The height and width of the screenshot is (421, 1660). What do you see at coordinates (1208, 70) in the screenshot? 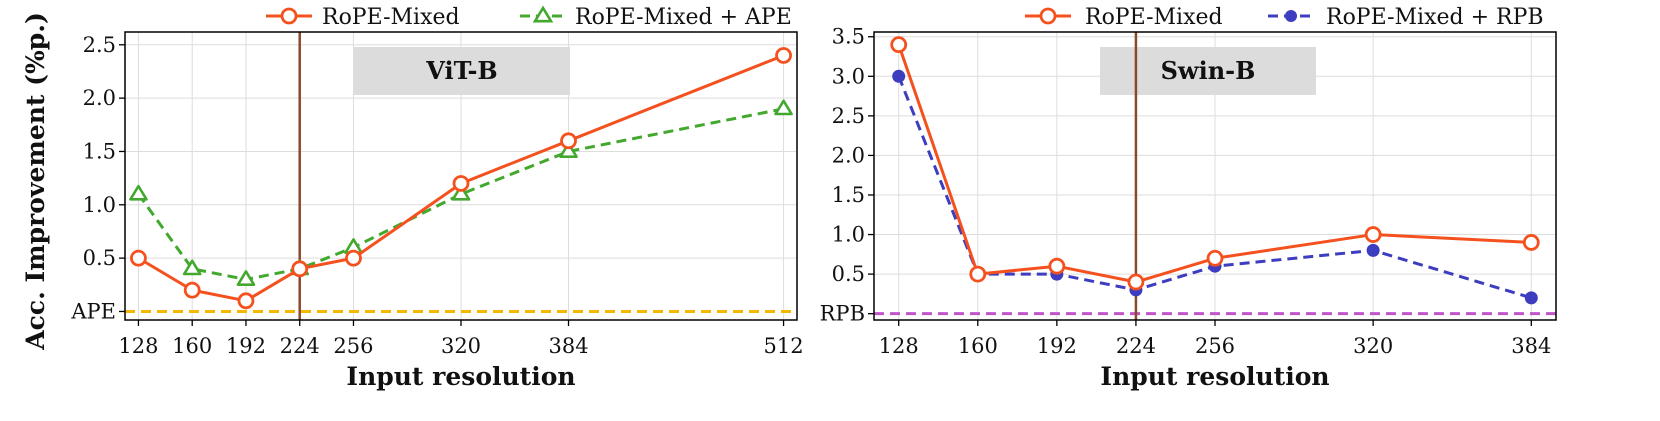
I see `chart-title: Swin-B` at bounding box center [1208, 70].